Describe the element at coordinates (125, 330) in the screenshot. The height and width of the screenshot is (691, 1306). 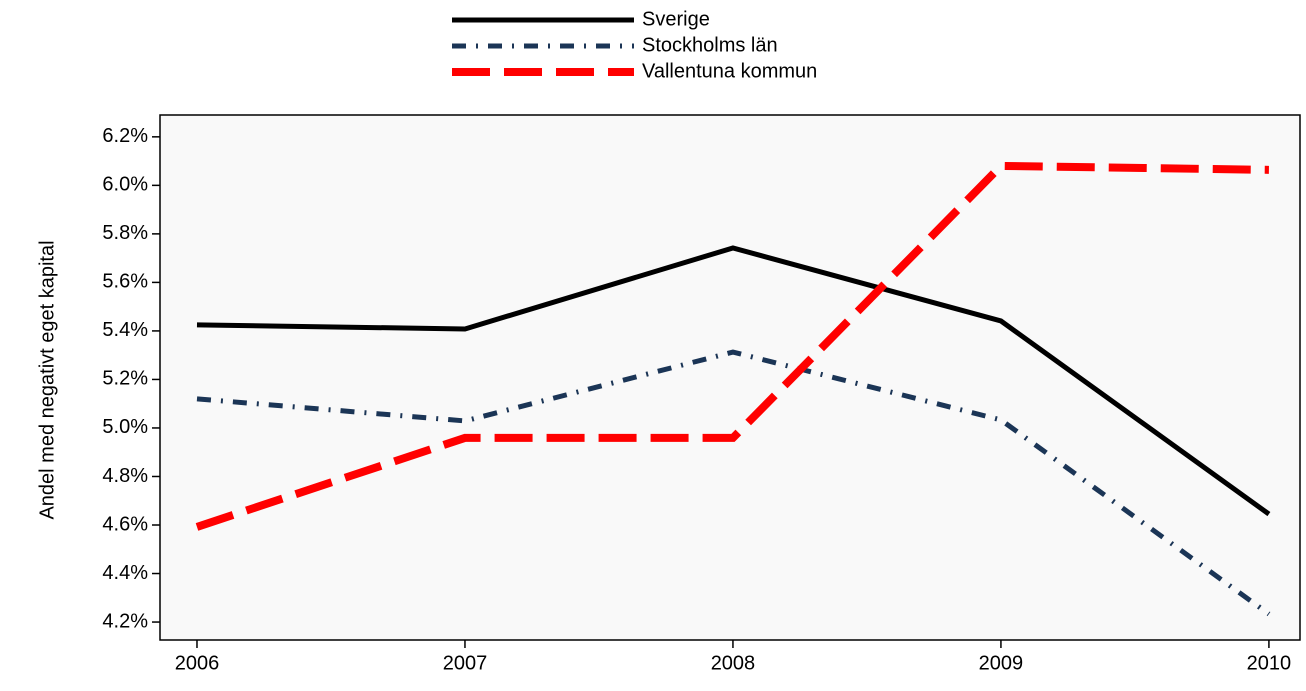
I see `y-tick-label: 5.4%` at that location.